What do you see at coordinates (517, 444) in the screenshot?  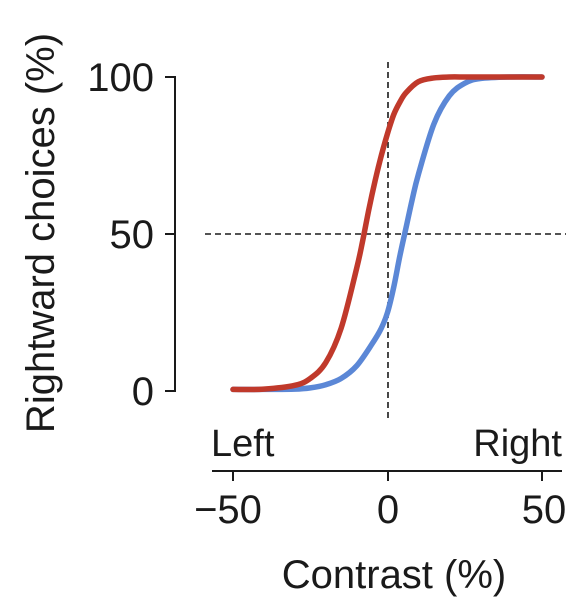 I see `direction-label-right: Right` at bounding box center [517, 444].